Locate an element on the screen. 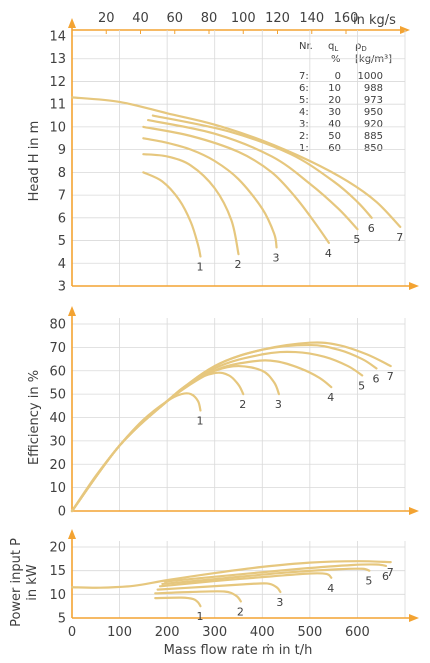 This screenshot has width=430, height=663. x-tick-label: 300 is located at coordinates (214, 632).